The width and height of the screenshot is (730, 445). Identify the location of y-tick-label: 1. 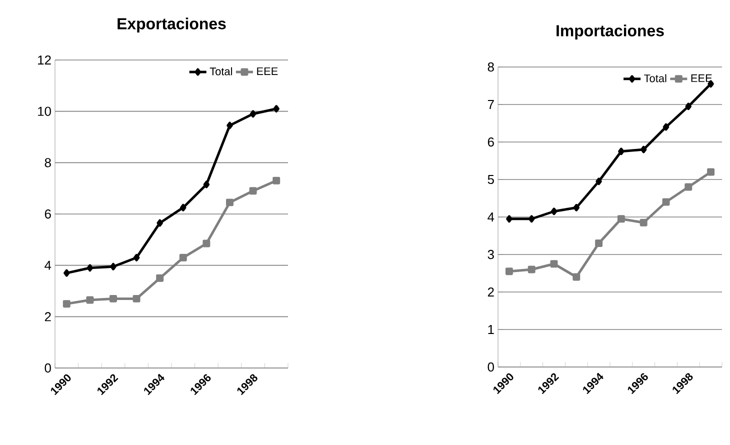
(491, 329).